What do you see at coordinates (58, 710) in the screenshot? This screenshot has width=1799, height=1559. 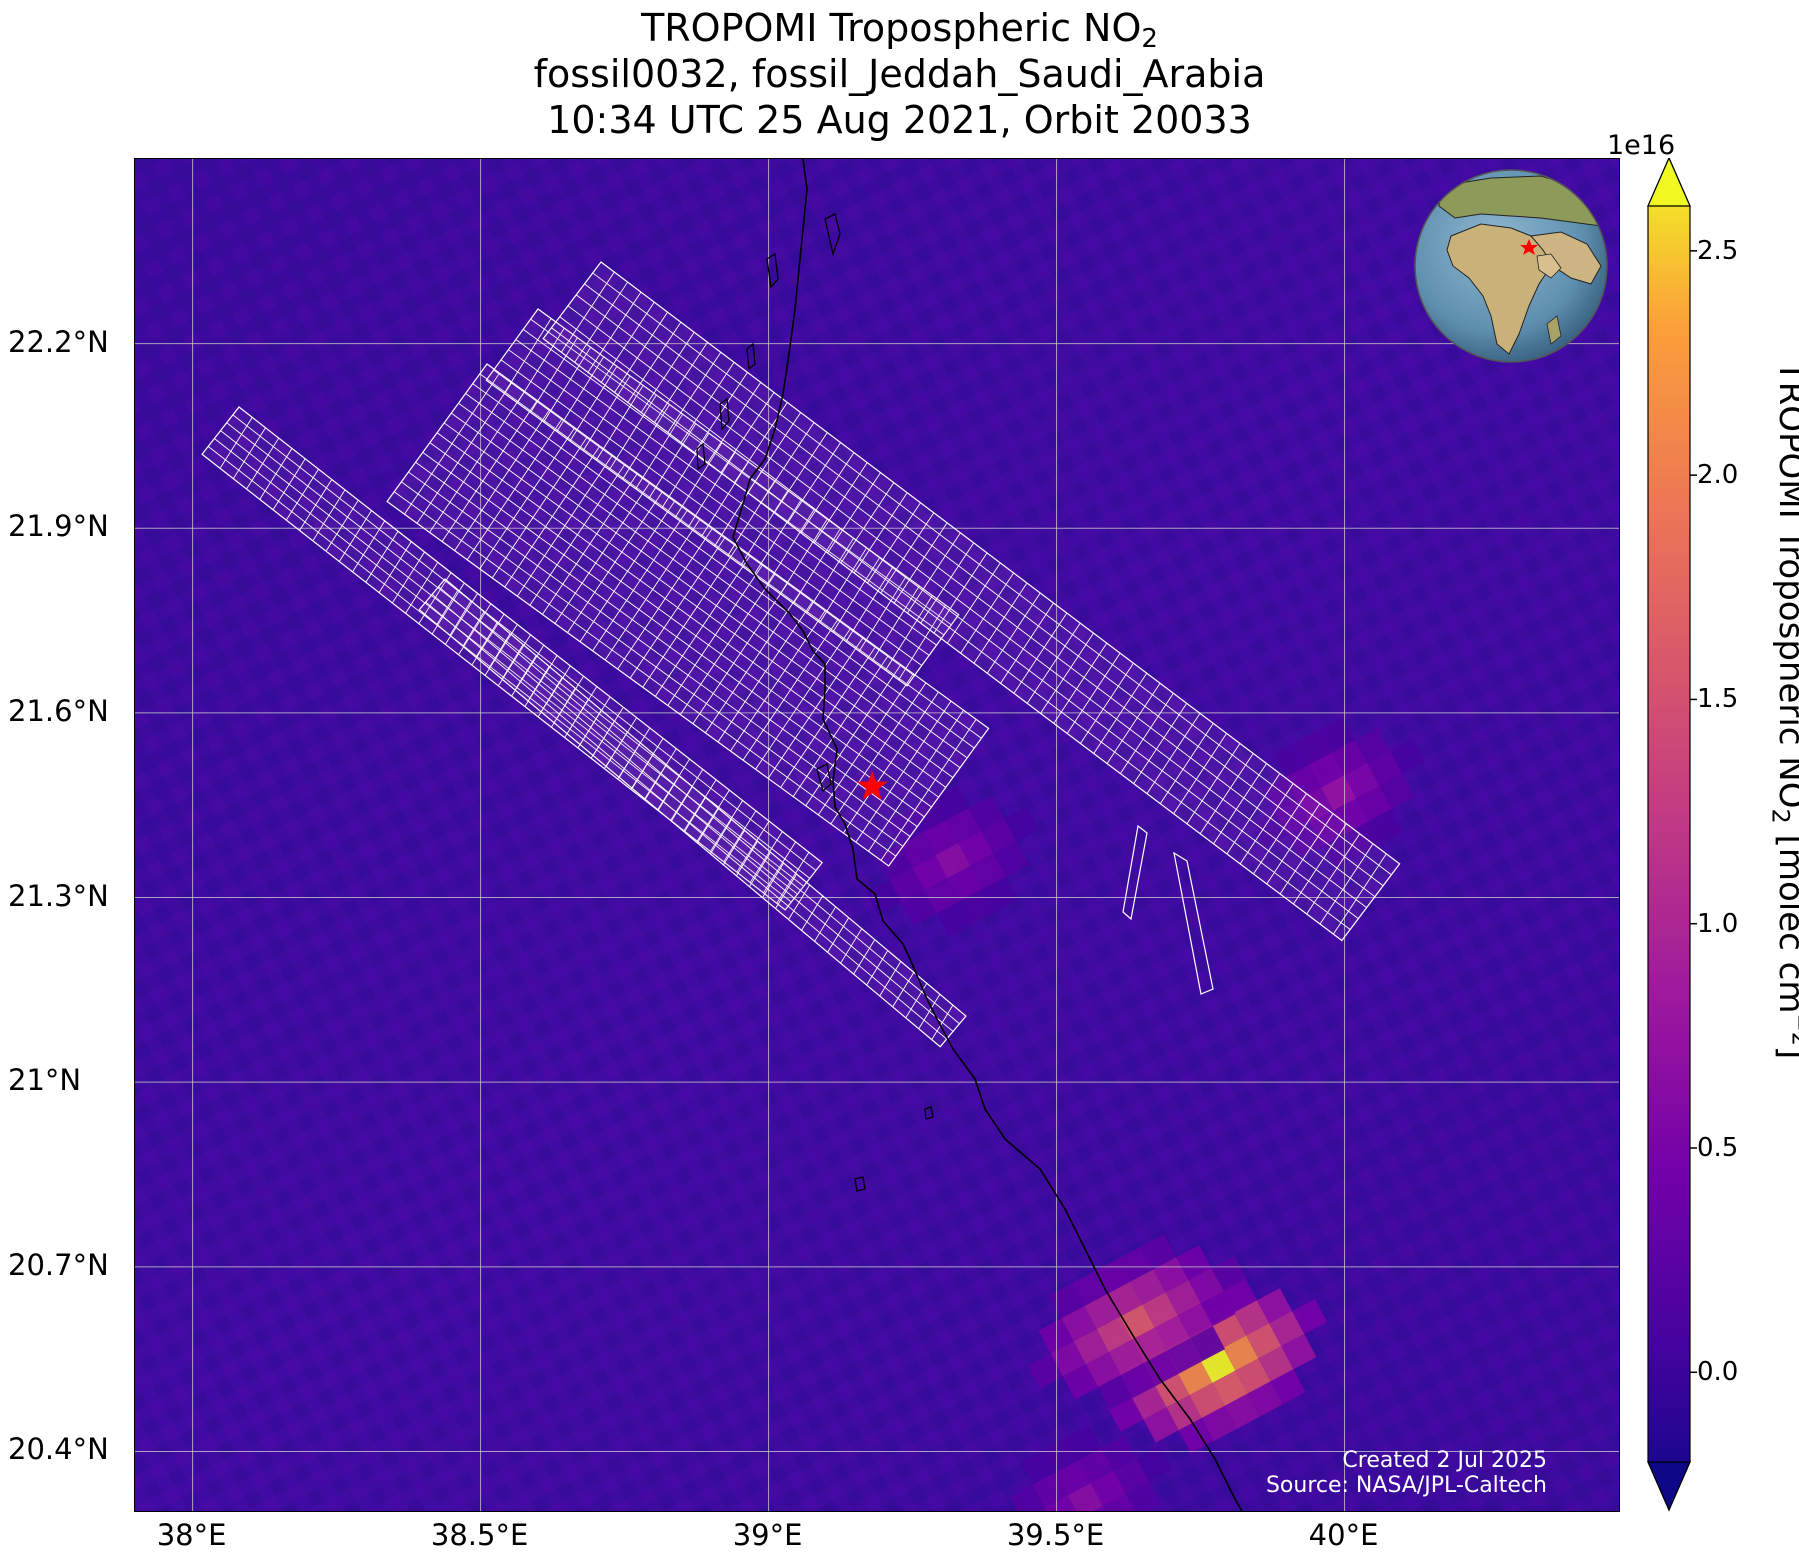 I see `lat-tick-label: 21.6°N` at bounding box center [58, 710].